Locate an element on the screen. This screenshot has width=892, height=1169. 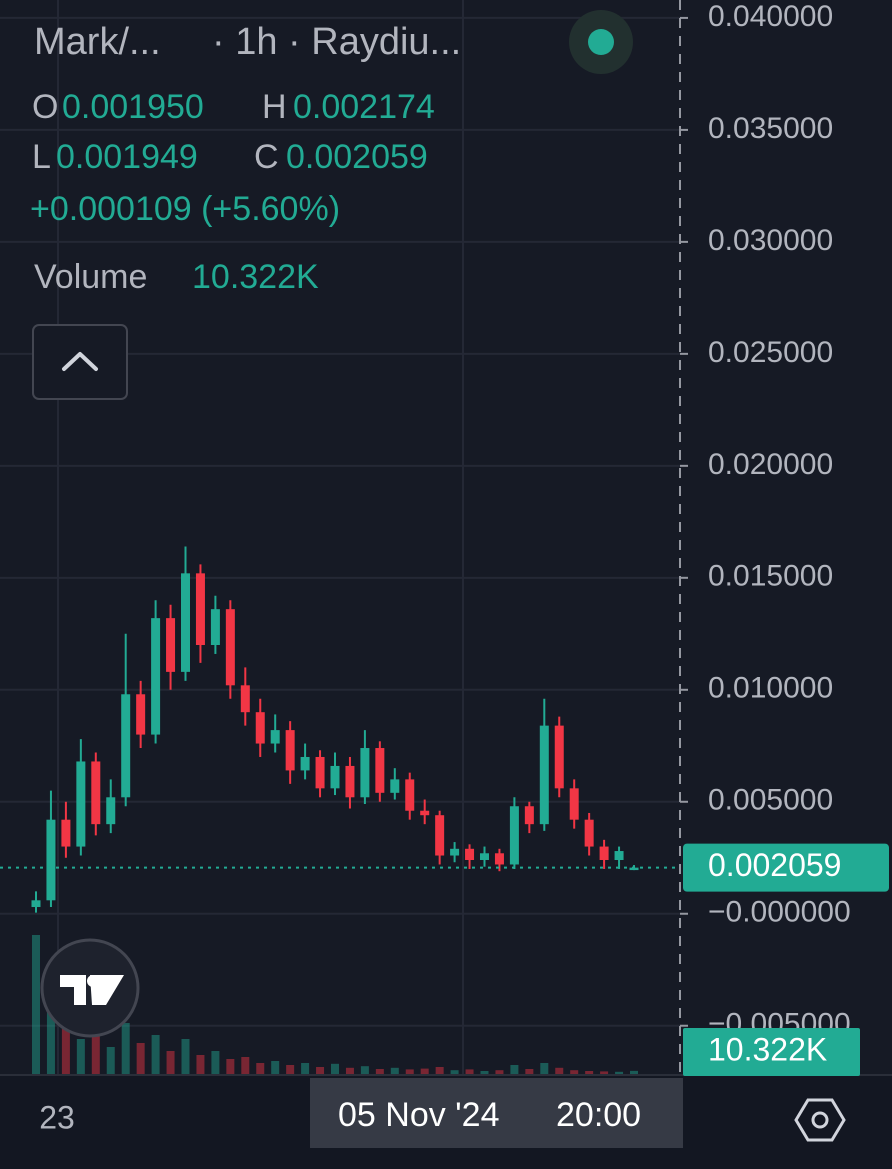
y-tick-label: 0.015000 is located at coordinates (770, 576).